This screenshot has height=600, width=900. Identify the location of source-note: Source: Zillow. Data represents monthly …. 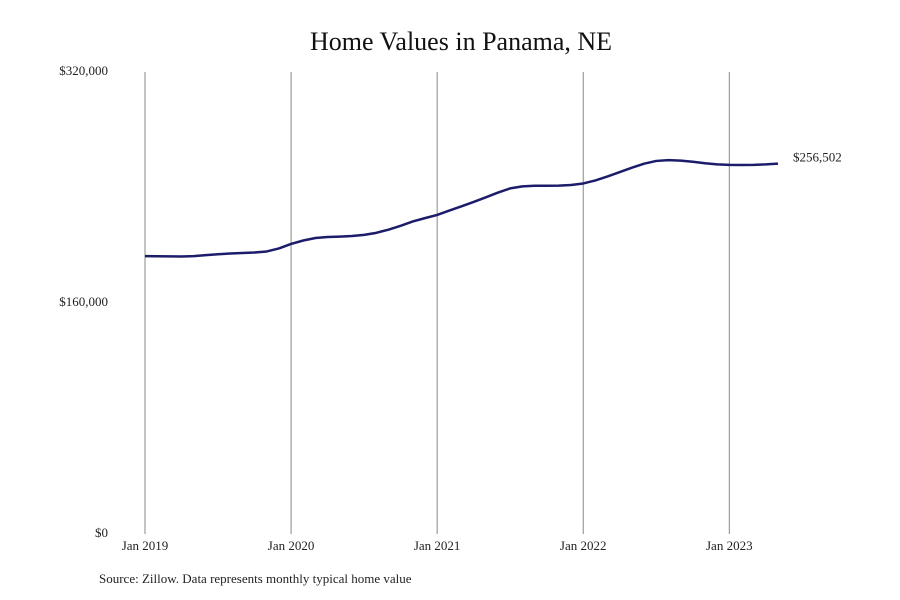
(255, 578).